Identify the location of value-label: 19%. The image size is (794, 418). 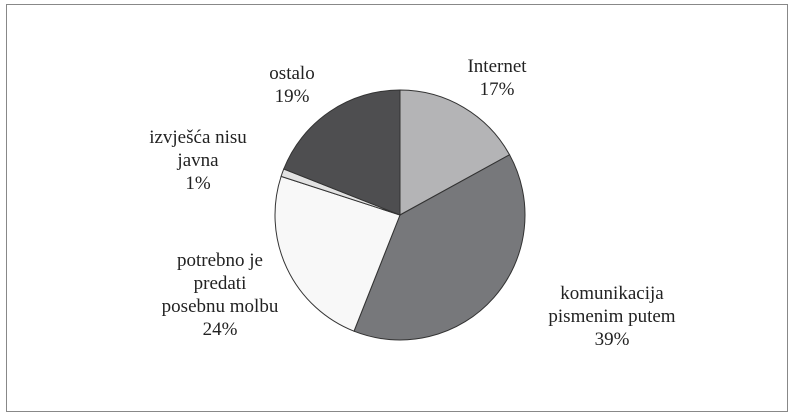
(292, 96).